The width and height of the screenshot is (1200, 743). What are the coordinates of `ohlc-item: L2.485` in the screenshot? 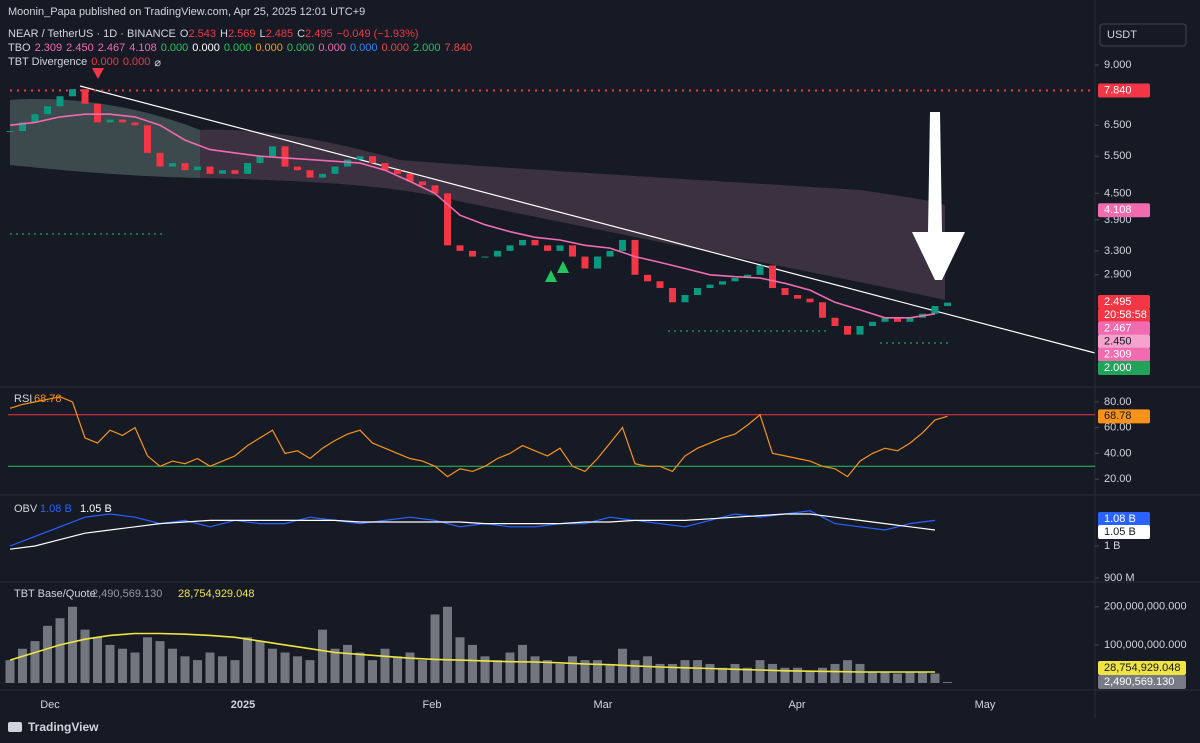 It's located at (276, 34).